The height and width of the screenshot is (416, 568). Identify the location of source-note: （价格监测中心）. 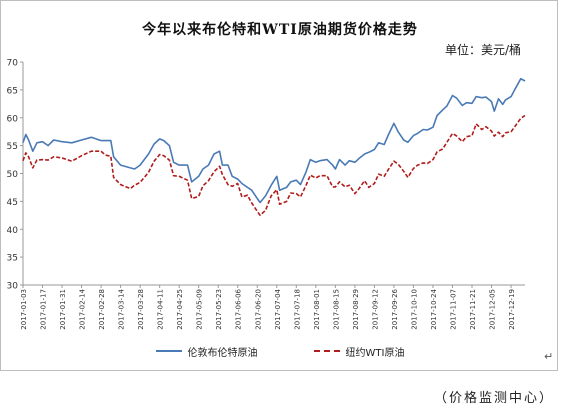
(493, 398).